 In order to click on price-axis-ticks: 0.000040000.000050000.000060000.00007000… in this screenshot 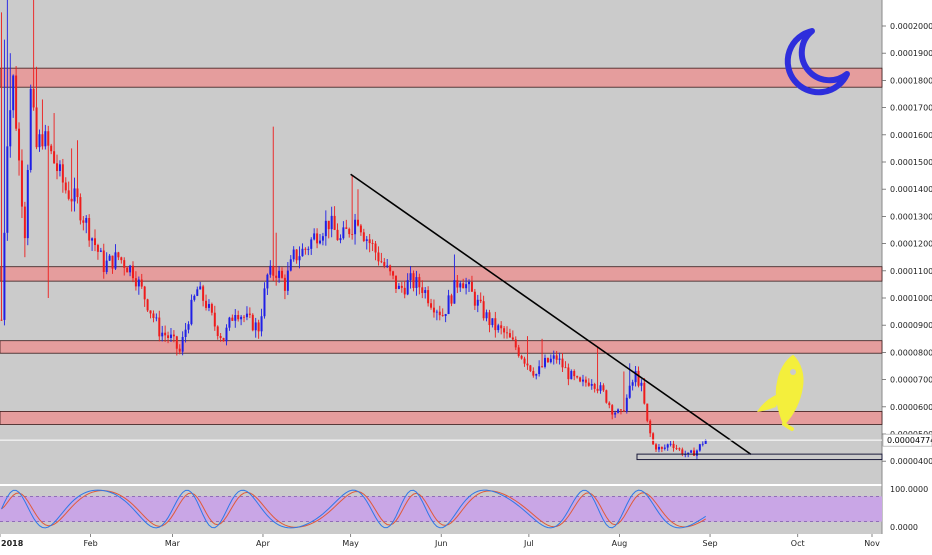, I will do `click(907, 244)`.